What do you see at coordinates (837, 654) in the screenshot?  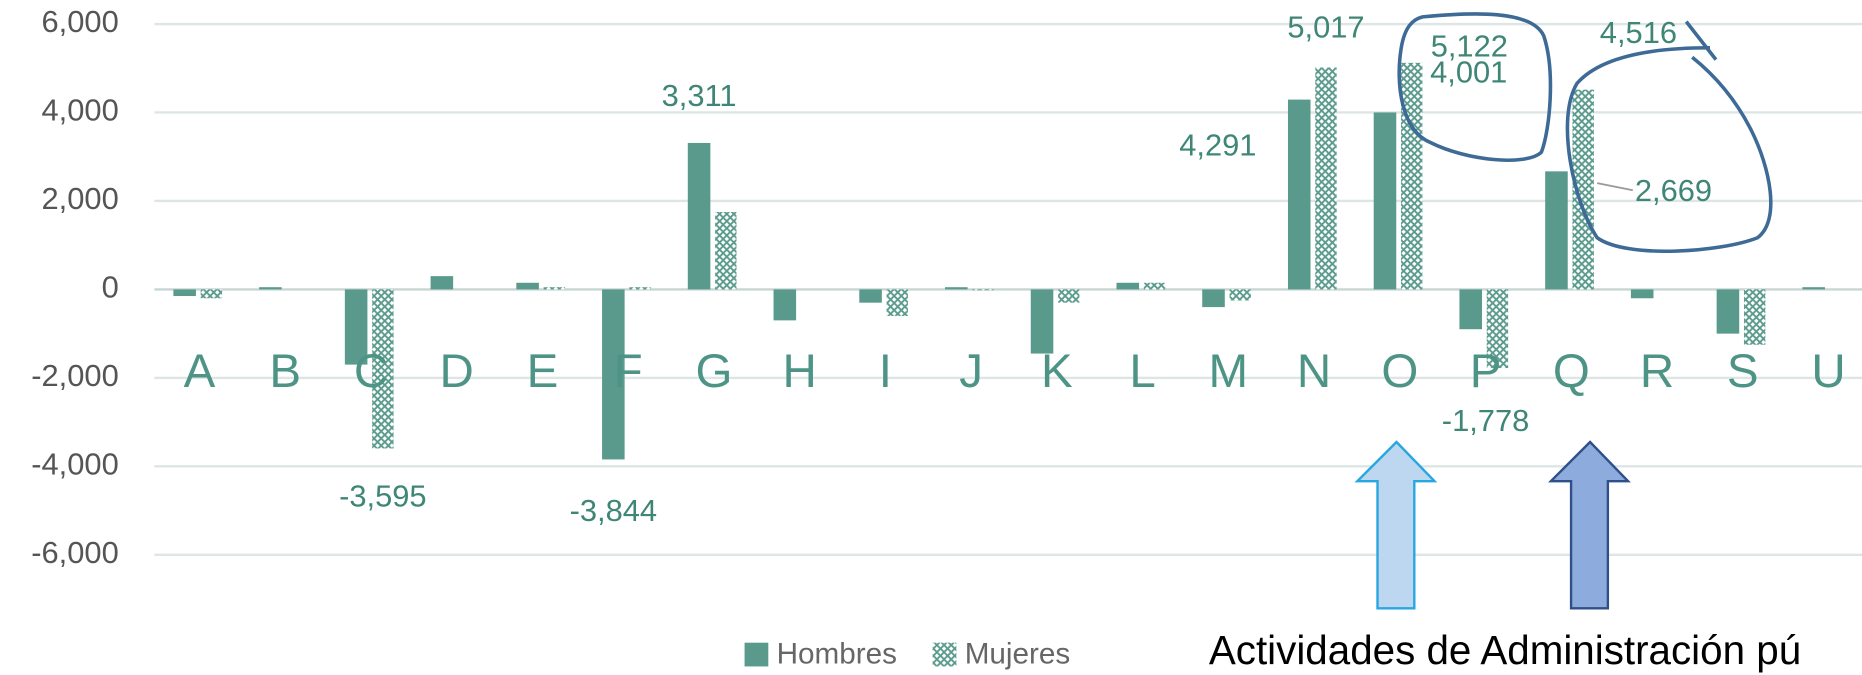 I see `legend-label: Hombres` at bounding box center [837, 654].